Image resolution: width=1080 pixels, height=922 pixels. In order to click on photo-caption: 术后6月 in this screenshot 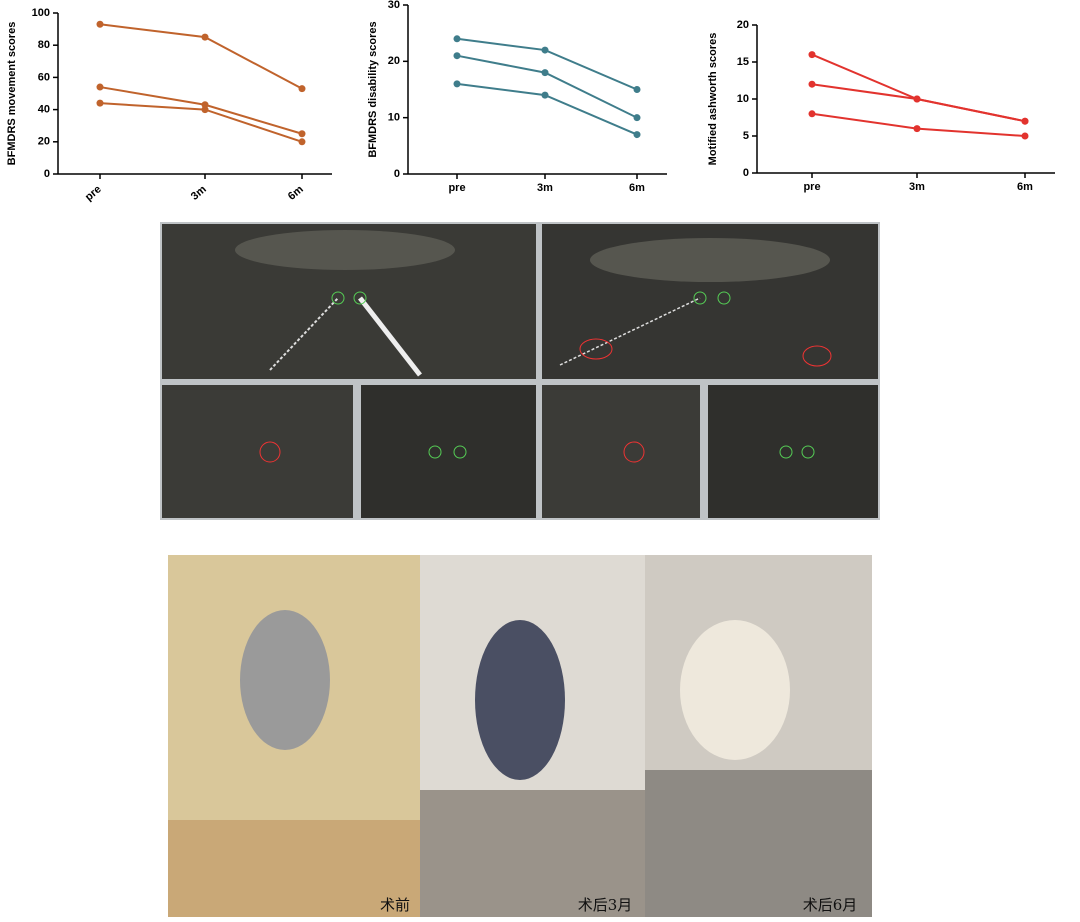, I will do `click(830, 905)`.